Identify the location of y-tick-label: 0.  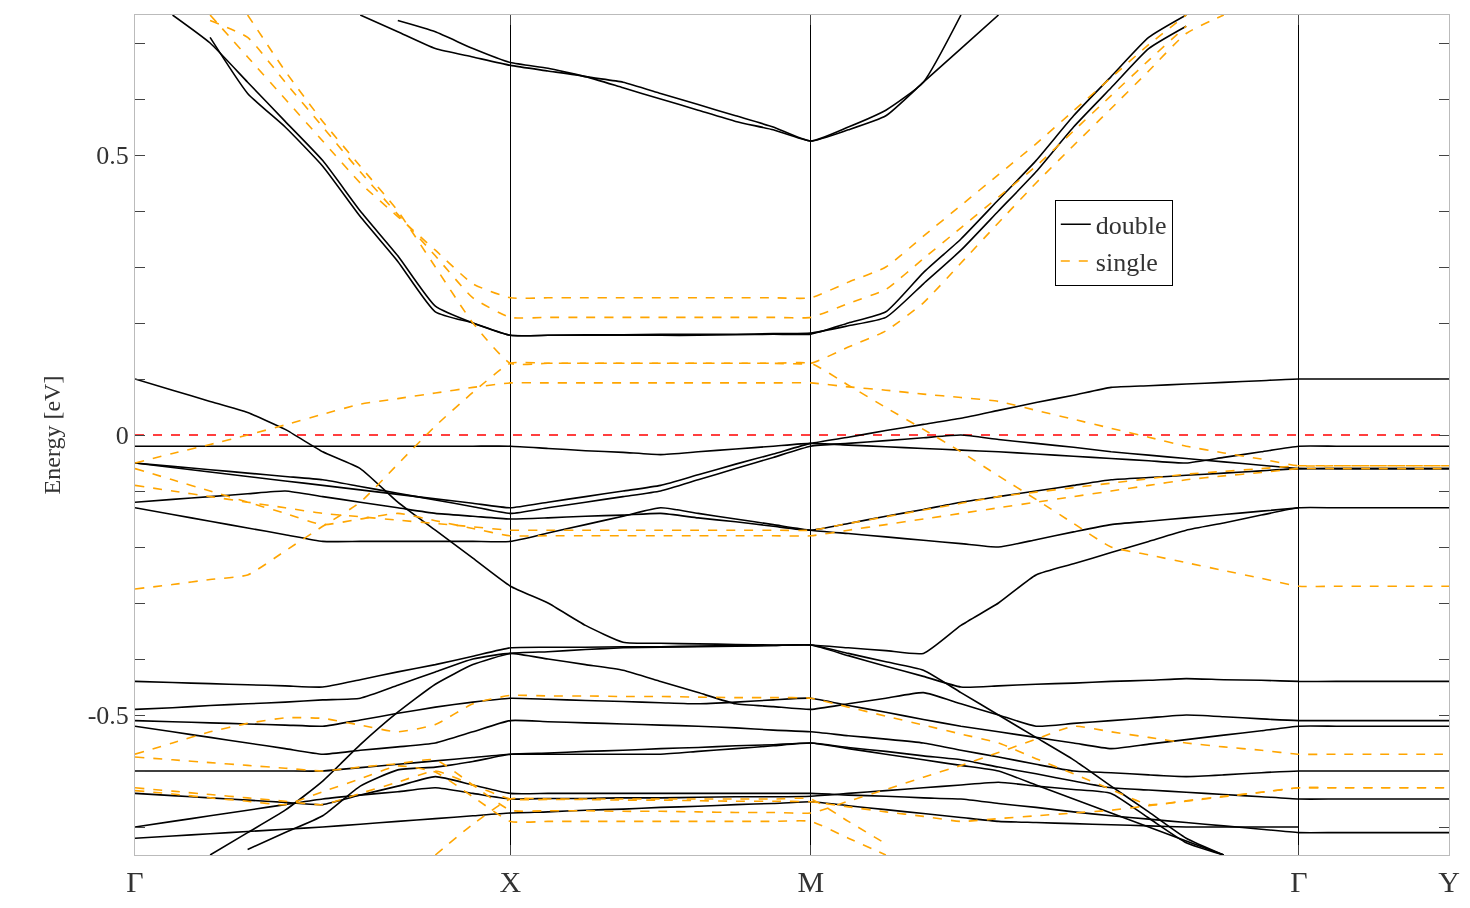
(122, 436).